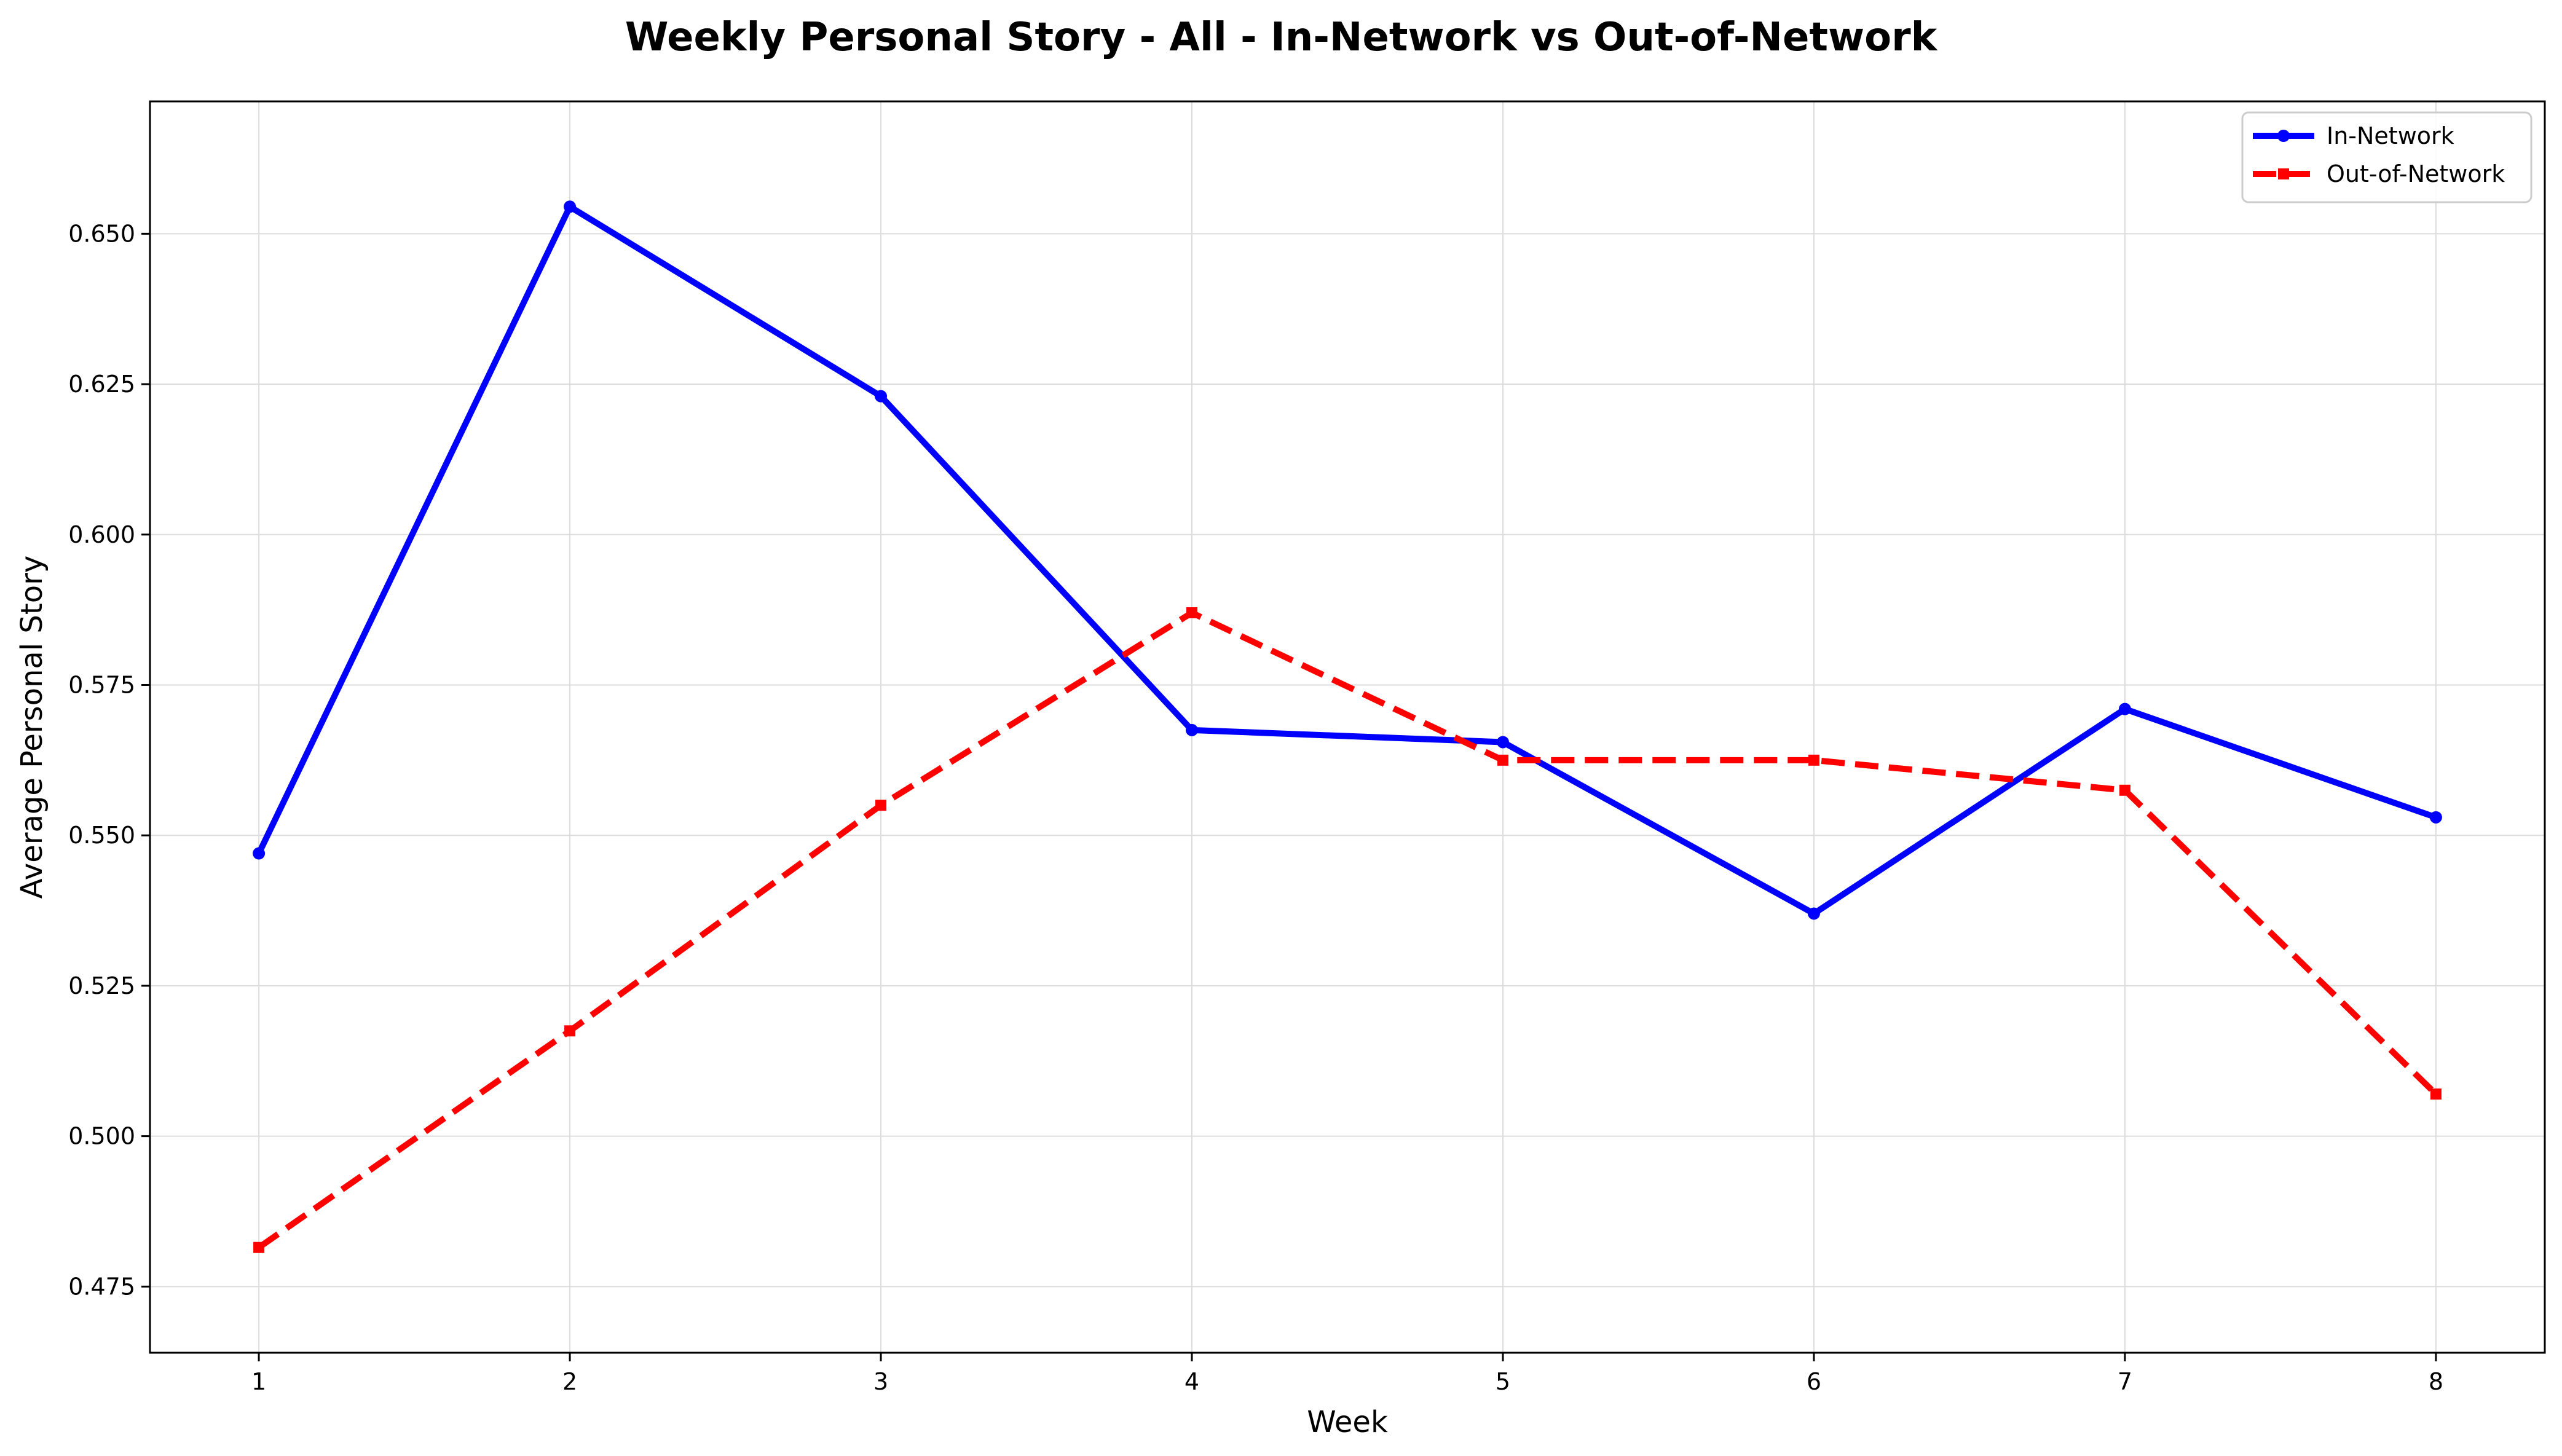  What do you see at coordinates (1814, 1381) in the screenshot?
I see `x-tick-label: 6` at bounding box center [1814, 1381].